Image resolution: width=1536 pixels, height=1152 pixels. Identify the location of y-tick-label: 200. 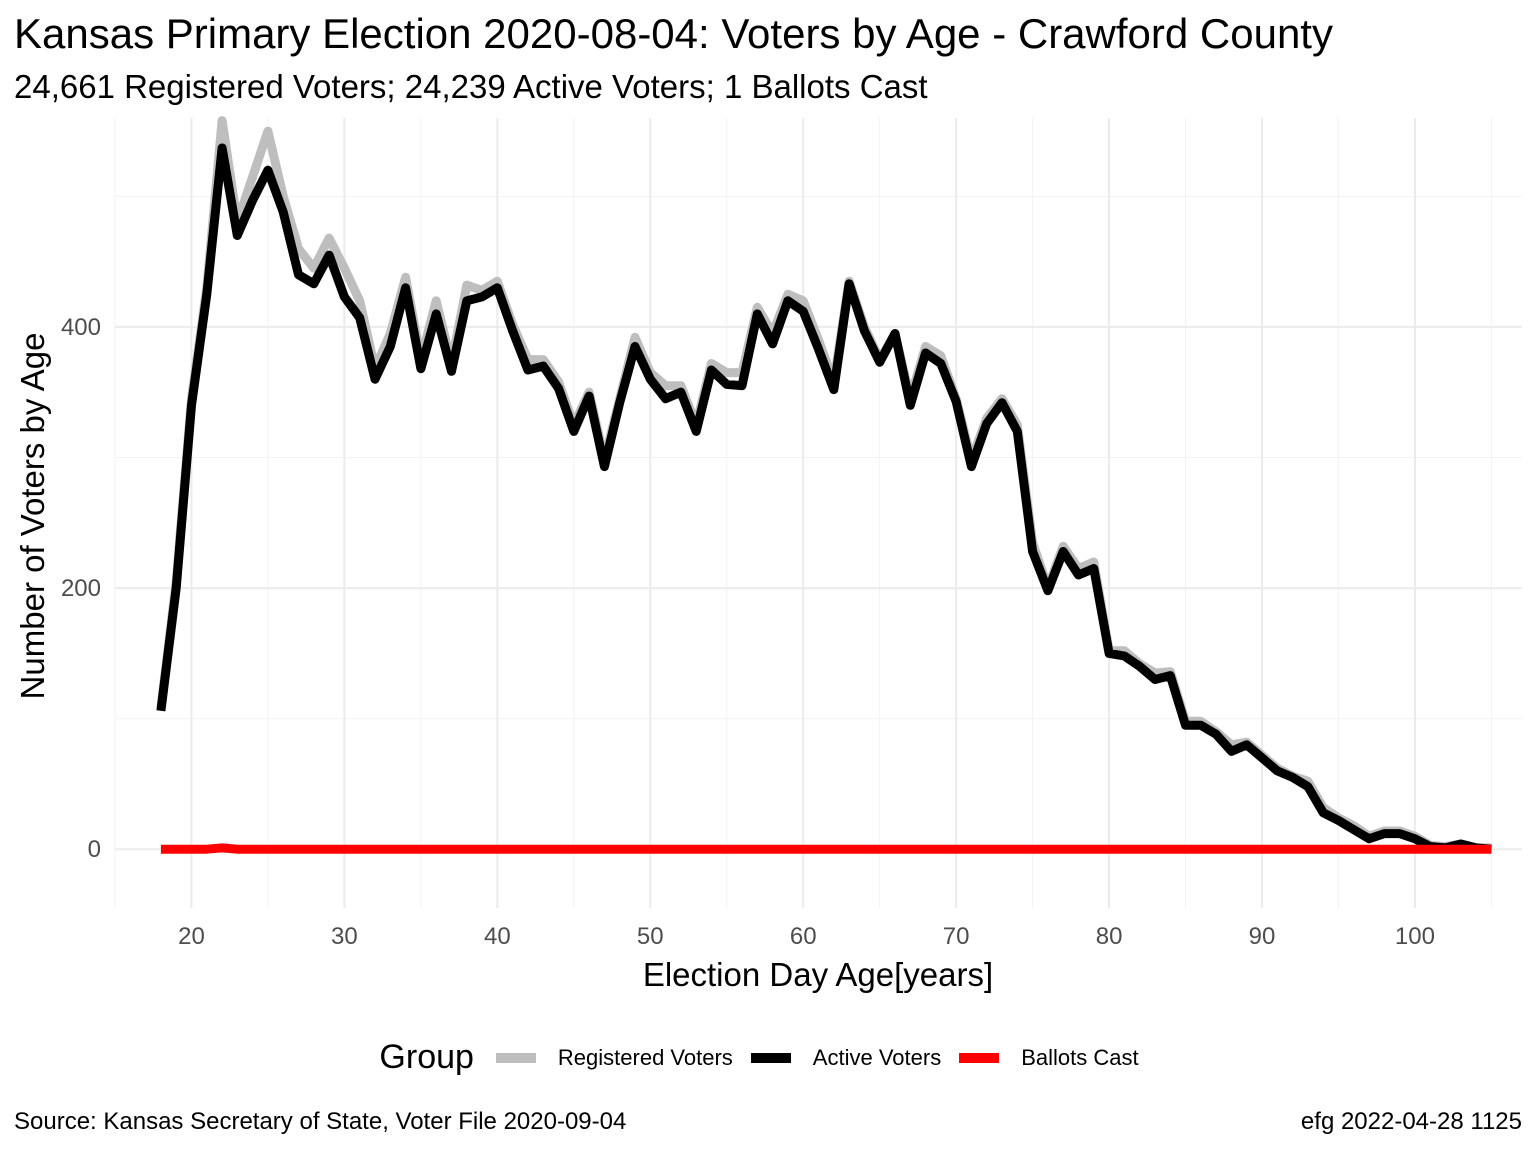
(81, 588).